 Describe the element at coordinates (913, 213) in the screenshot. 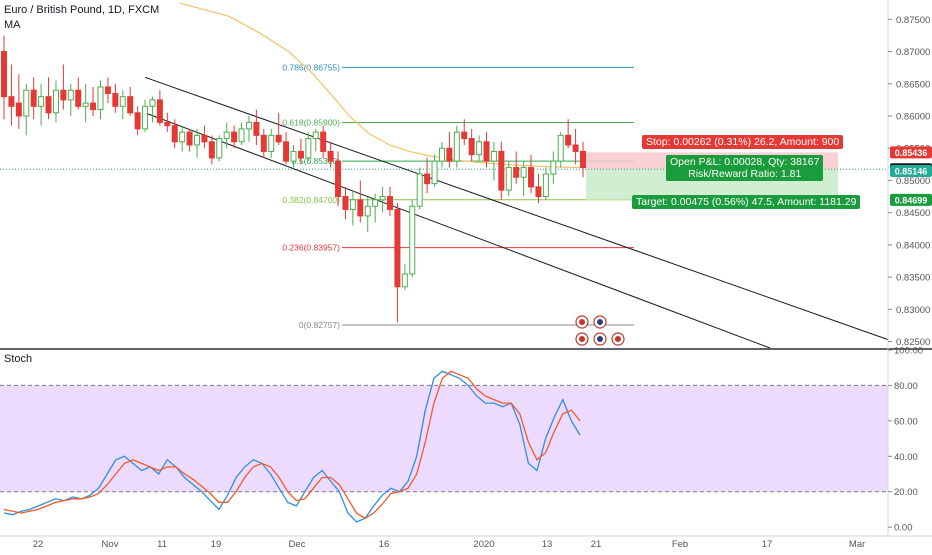

I see `price-tick-label: 0.84500` at that location.